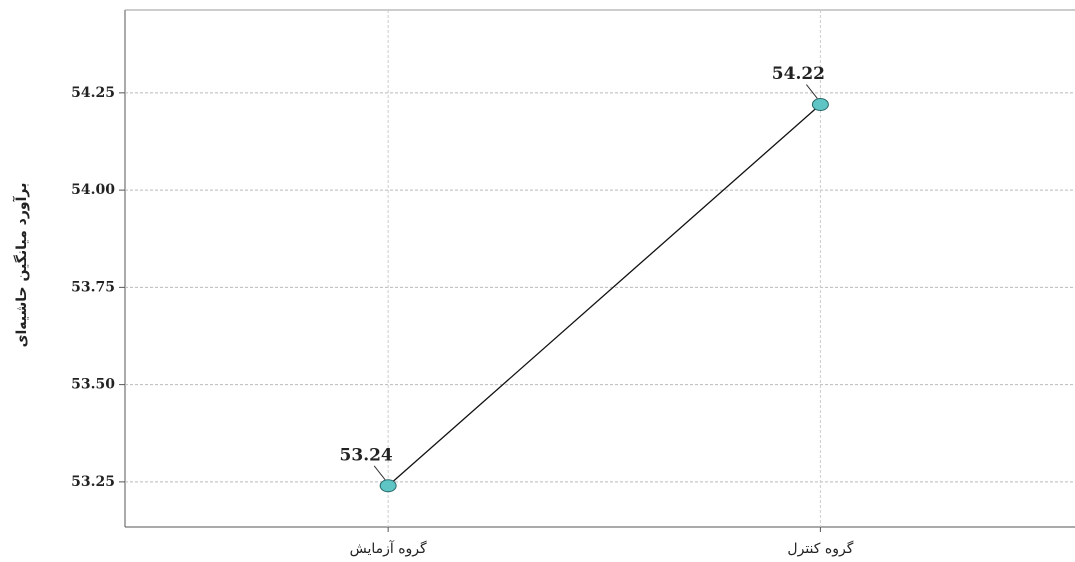 The image size is (1075, 562). What do you see at coordinates (820, 548) in the screenshot?
I see `x-tick-label: گروه کنترل` at bounding box center [820, 548].